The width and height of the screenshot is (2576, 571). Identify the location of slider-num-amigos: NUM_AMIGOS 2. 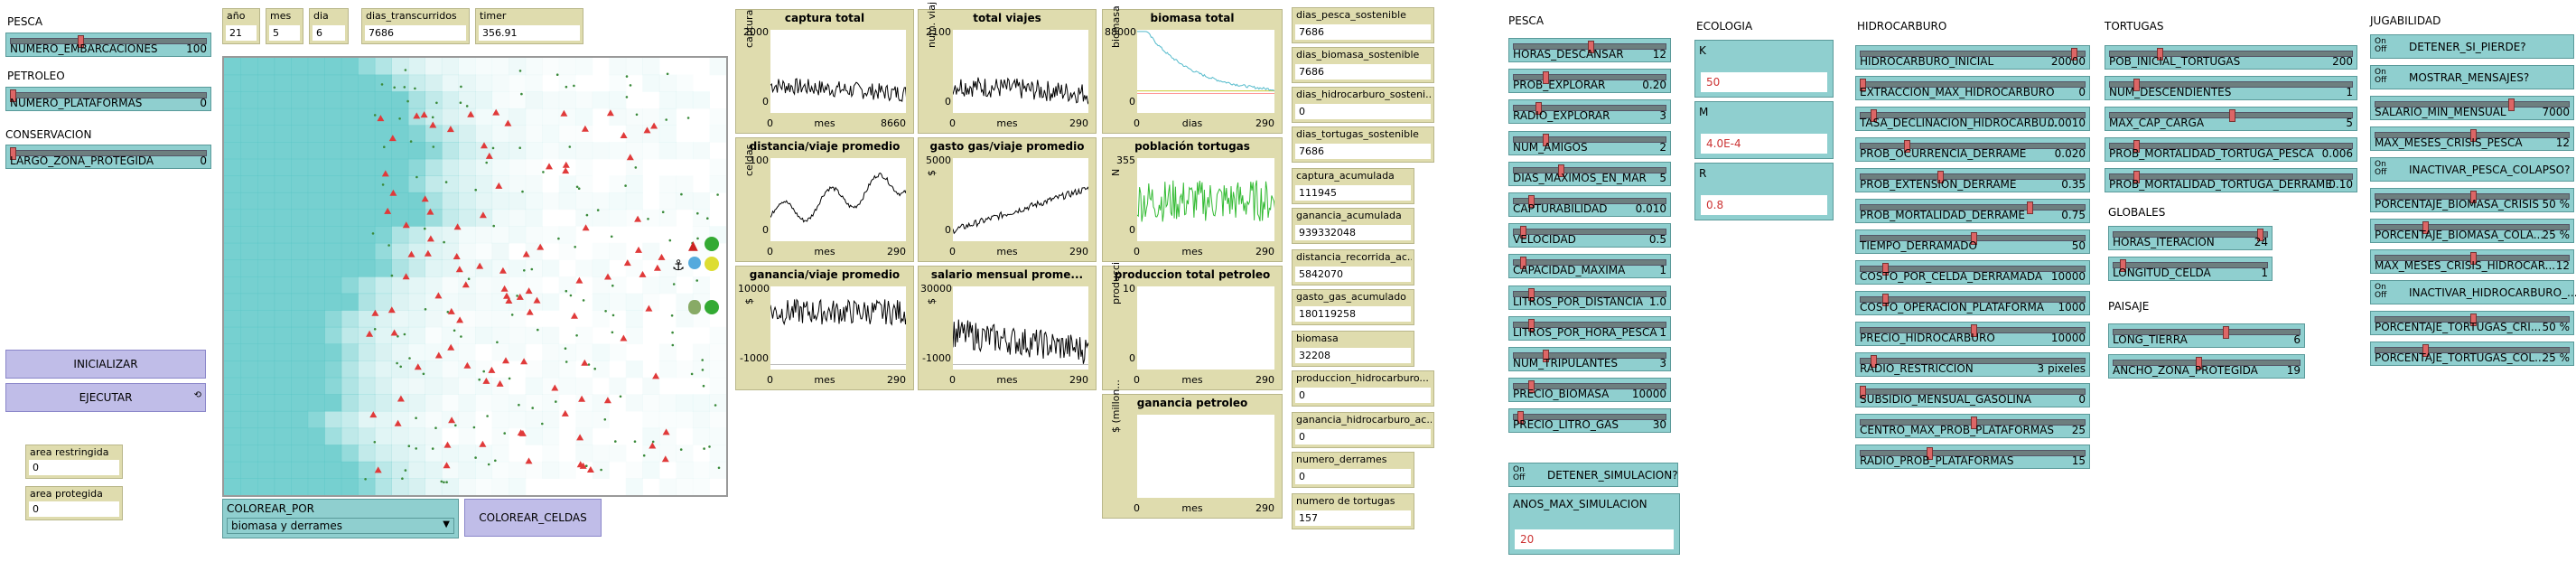
(1589, 142).